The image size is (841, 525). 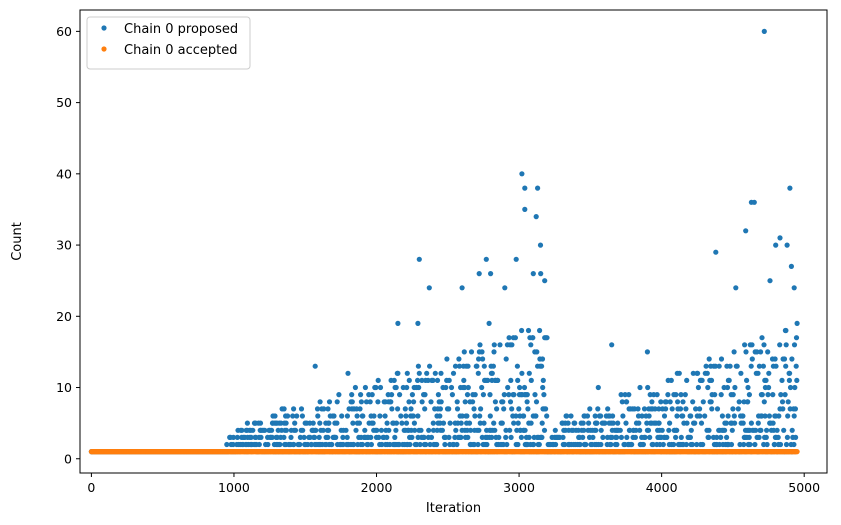 What do you see at coordinates (64, 31) in the screenshot?
I see `y-tick-label: 60` at bounding box center [64, 31].